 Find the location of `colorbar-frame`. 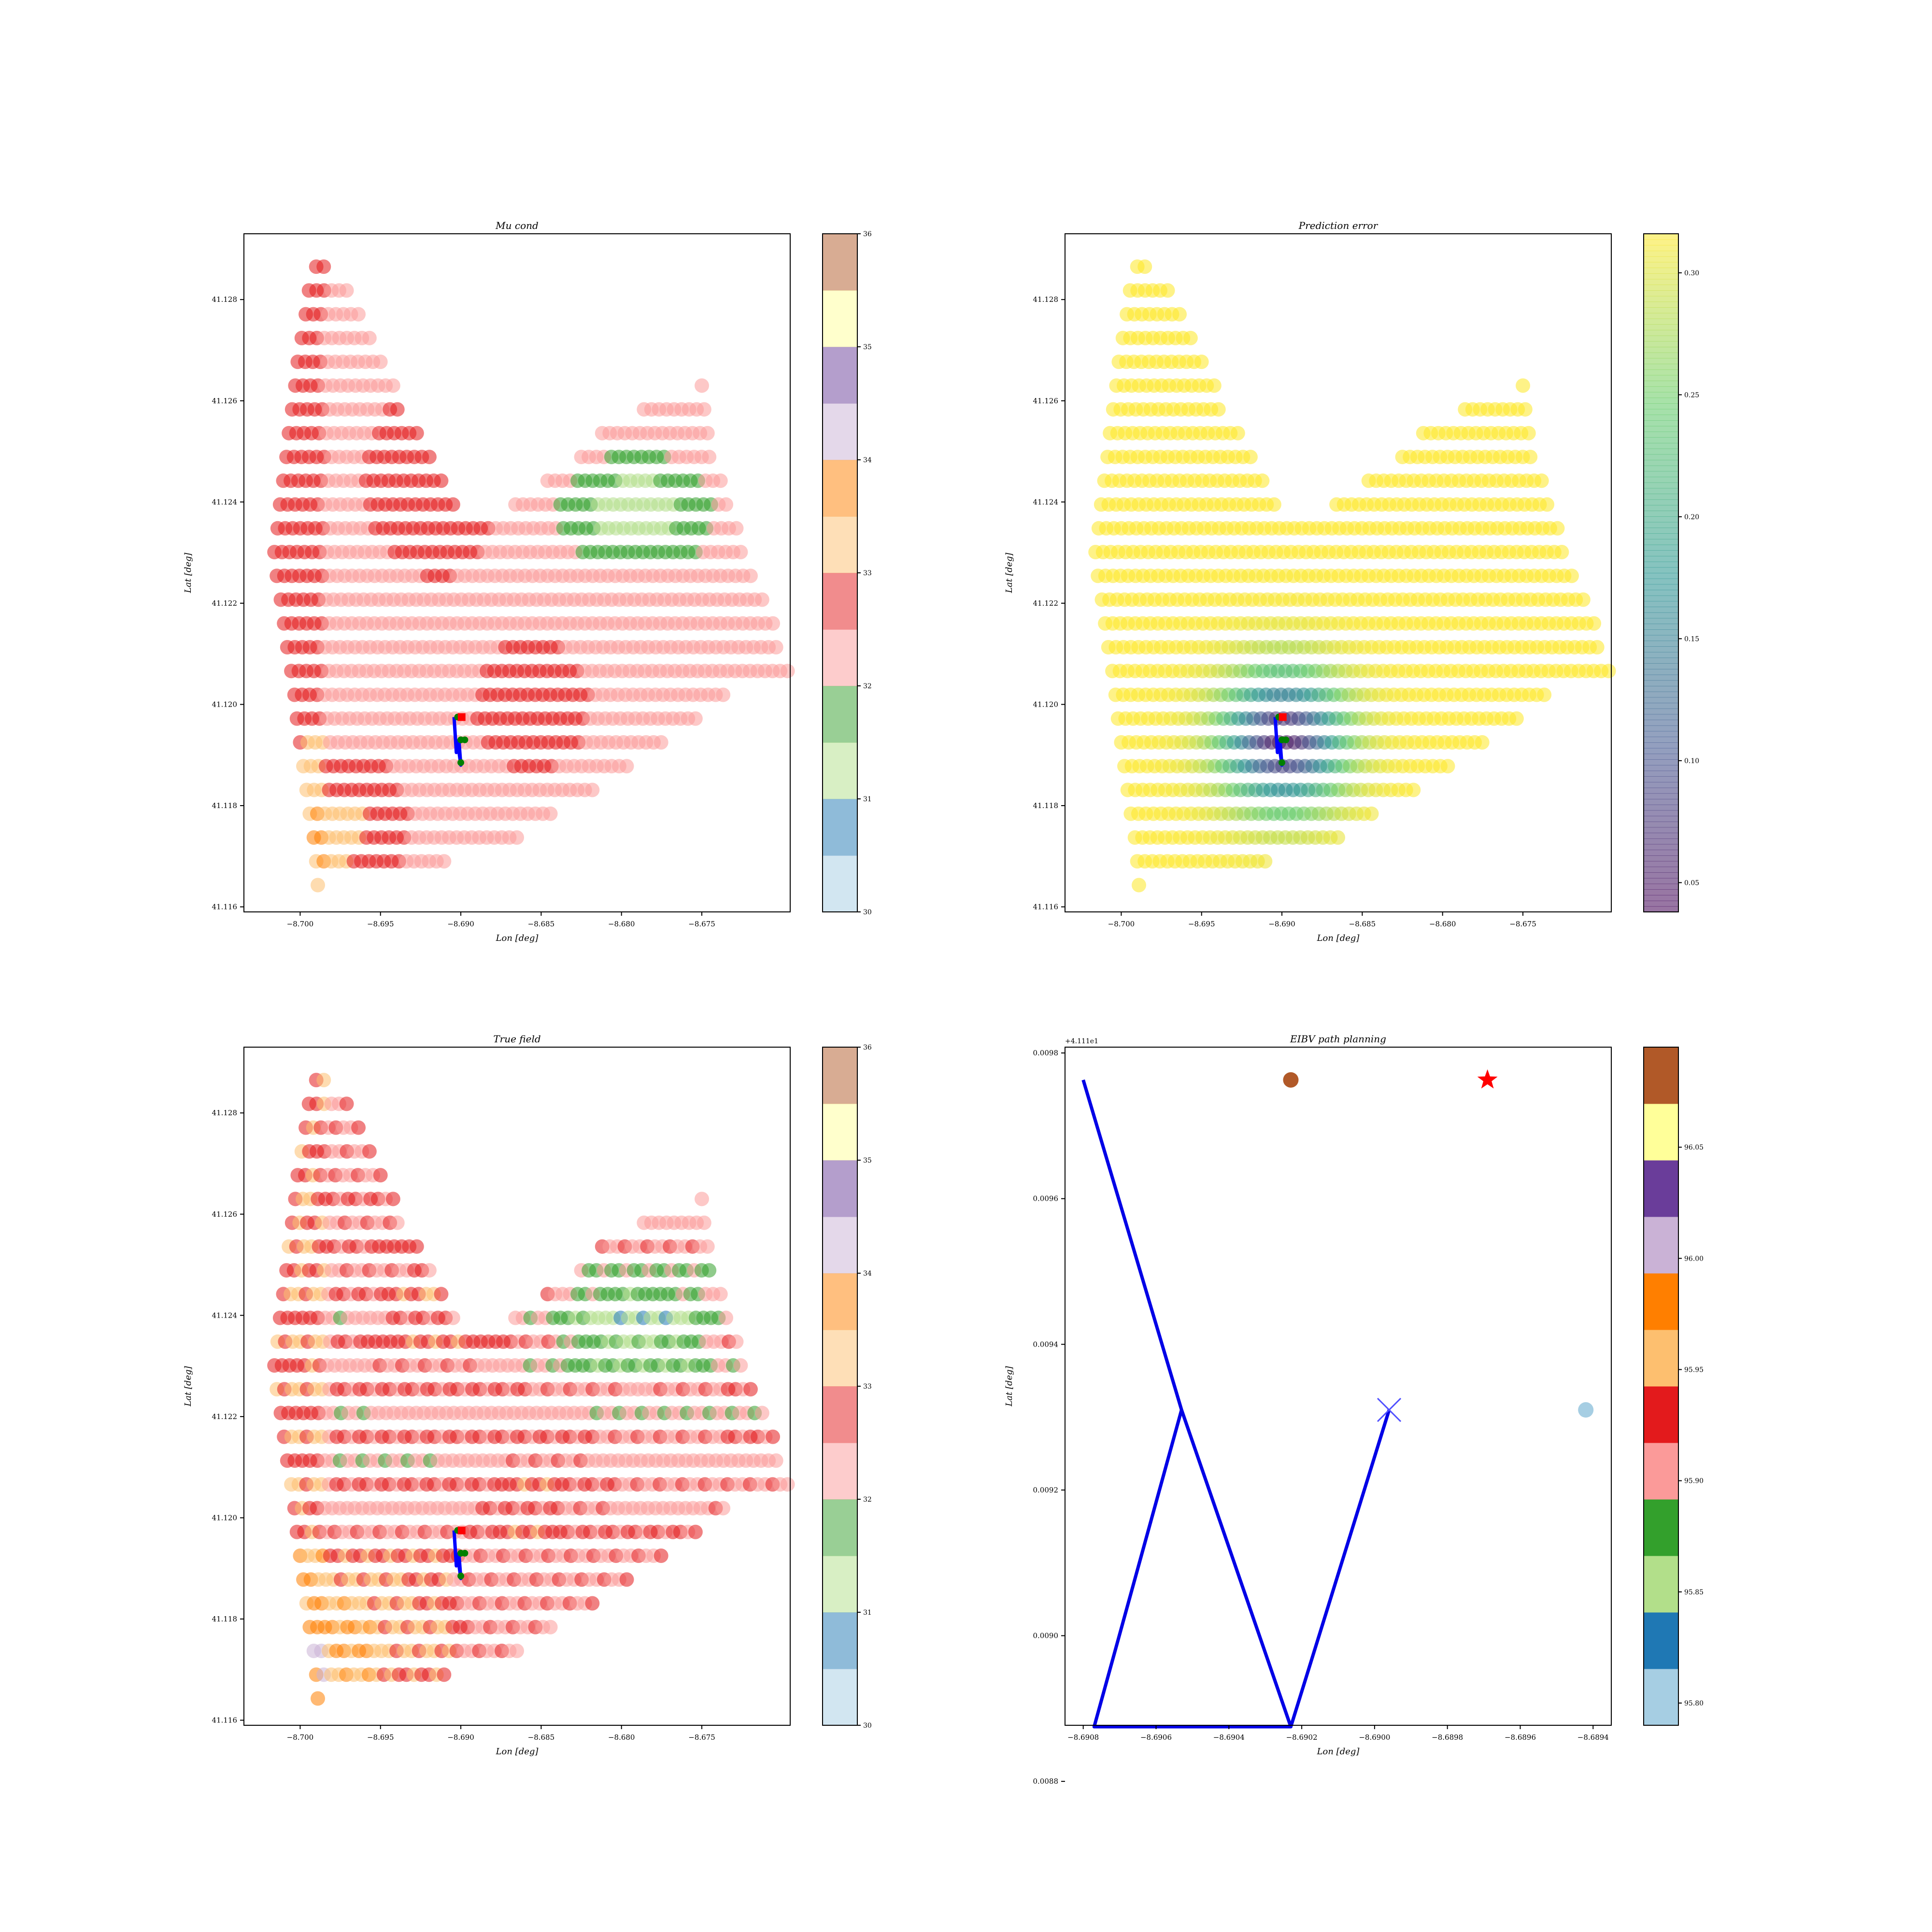

colorbar-frame is located at coordinates (1661, 572).